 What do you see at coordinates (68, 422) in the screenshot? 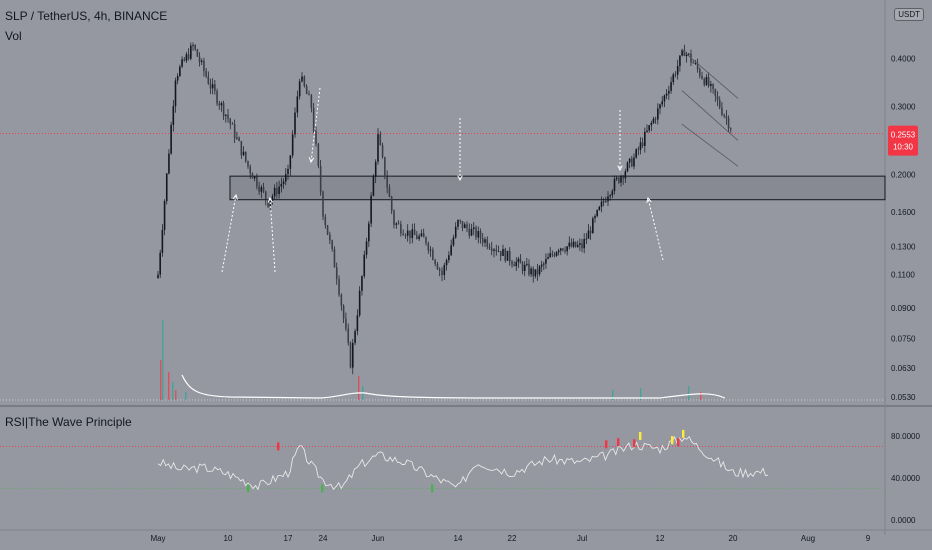
I see `rsi-label: RSI|The Wave Principle` at bounding box center [68, 422].